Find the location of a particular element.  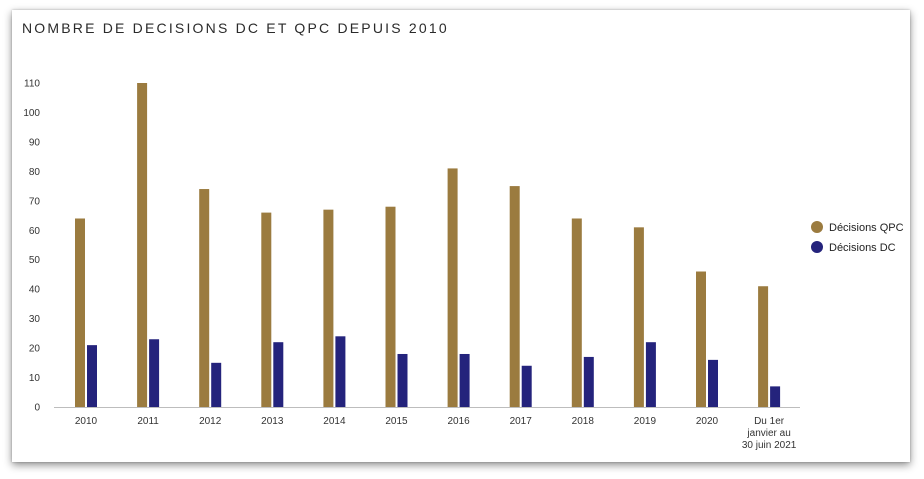

x-tick-label: 2016 is located at coordinates (458, 421).